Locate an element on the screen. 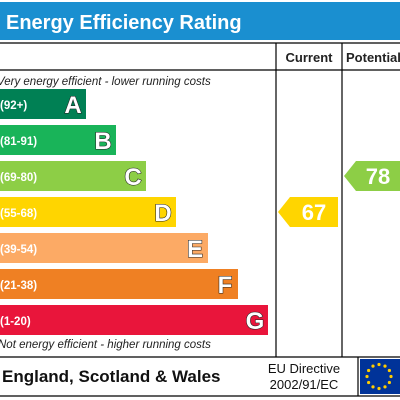 This screenshot has height=400, width=400. band-letter-a: A is located at coordinates (72, 105).